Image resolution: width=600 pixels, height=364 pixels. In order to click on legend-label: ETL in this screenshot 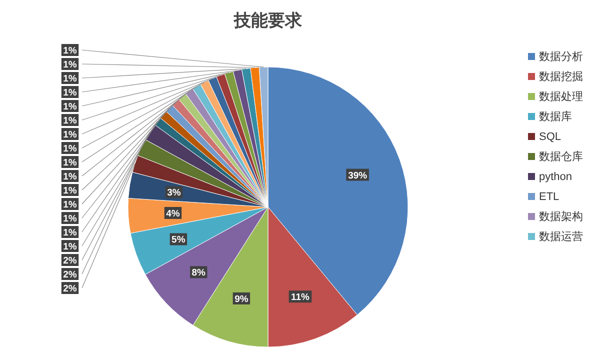, I will do `click(549, 197)`.